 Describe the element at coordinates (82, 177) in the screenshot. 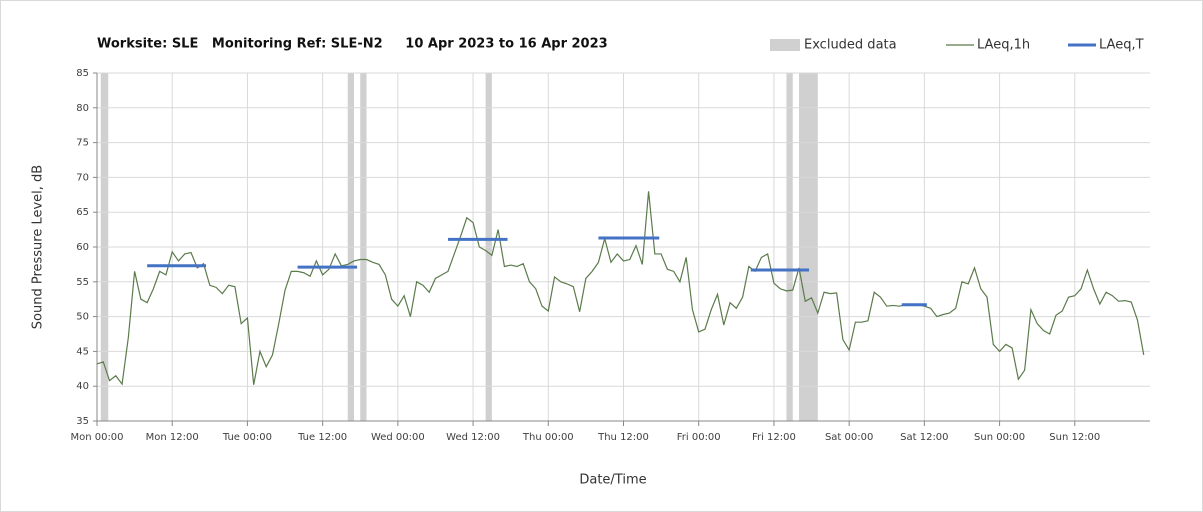

I see `y-tick-label: 70` at that location.